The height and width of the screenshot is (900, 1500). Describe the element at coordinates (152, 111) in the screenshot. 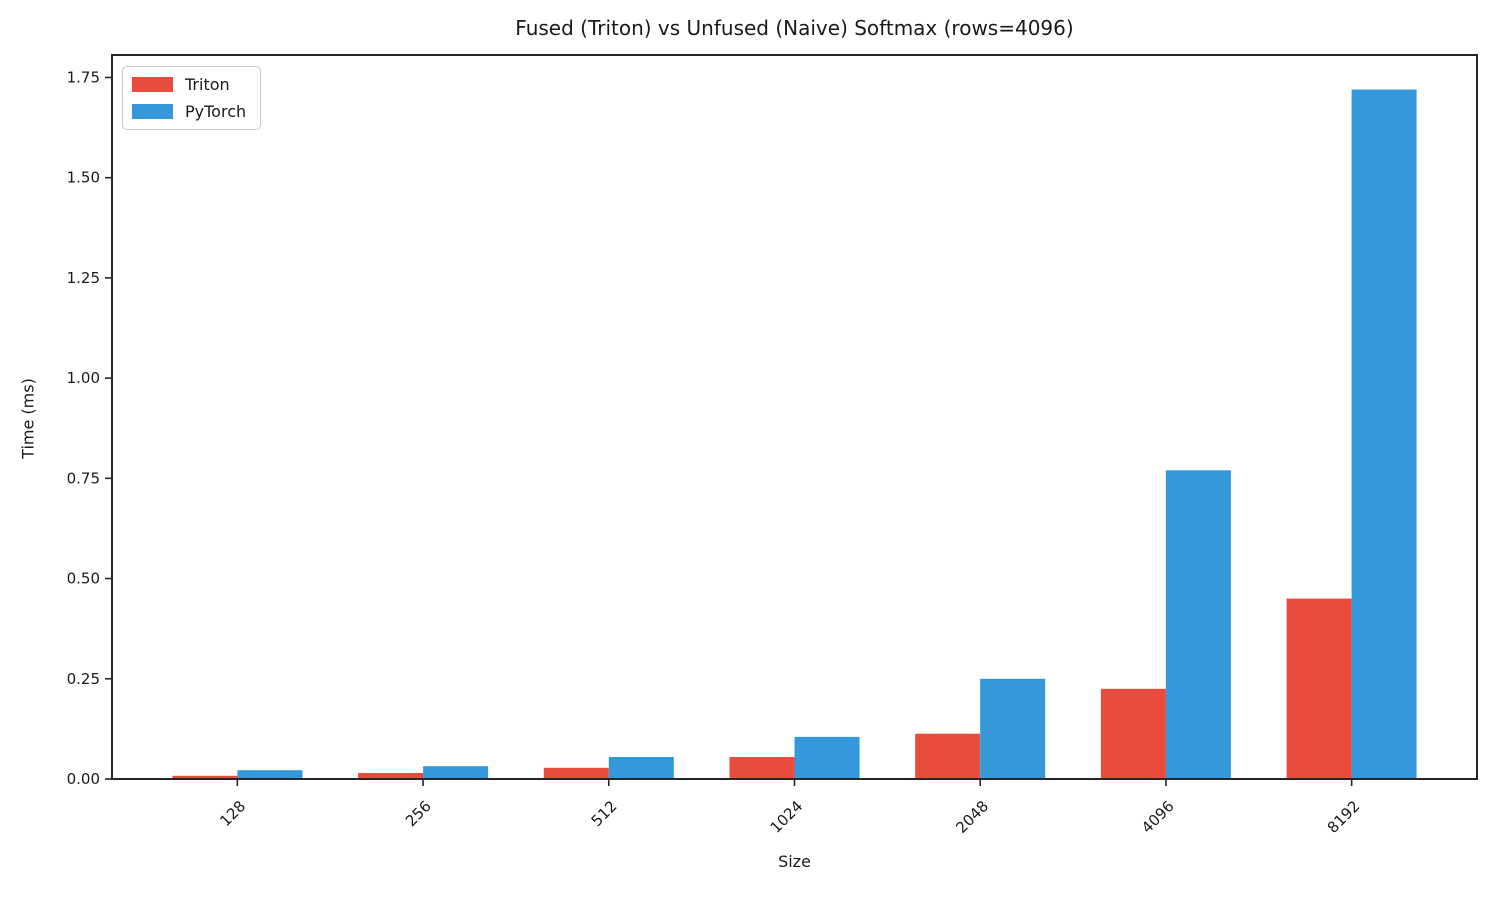

I see `legend-swatch-pytorch` at that location.